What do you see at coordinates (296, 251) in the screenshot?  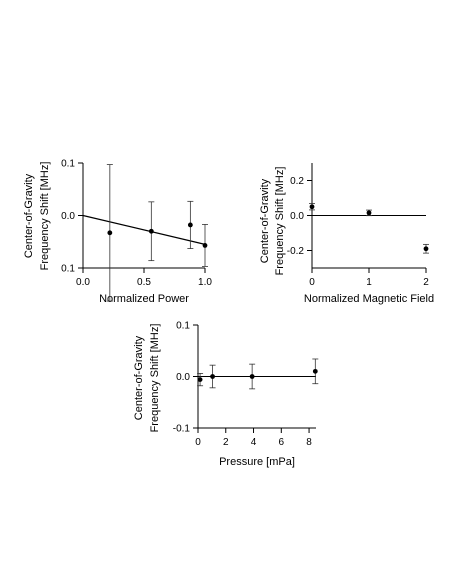 I see `y-tick-label: -0.2` at bounding box center [296, 251].